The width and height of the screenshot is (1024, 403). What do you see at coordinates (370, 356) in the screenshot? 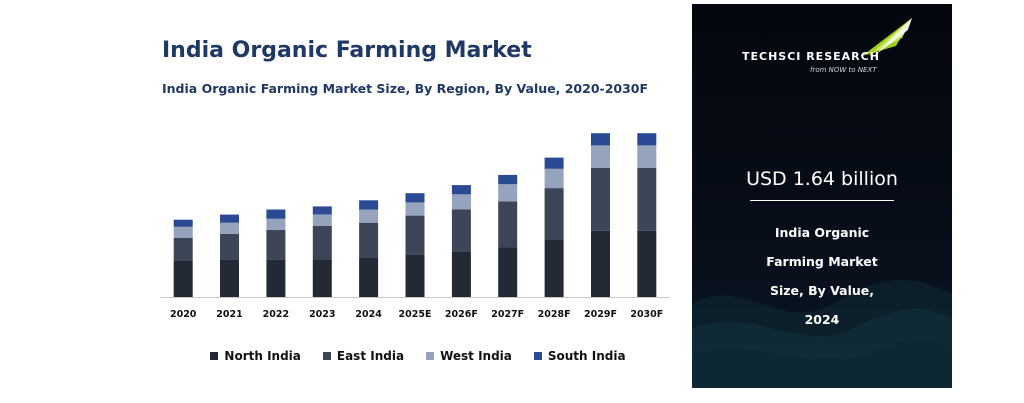
I see `legend-label: East India` at bounding box center [370, 356].